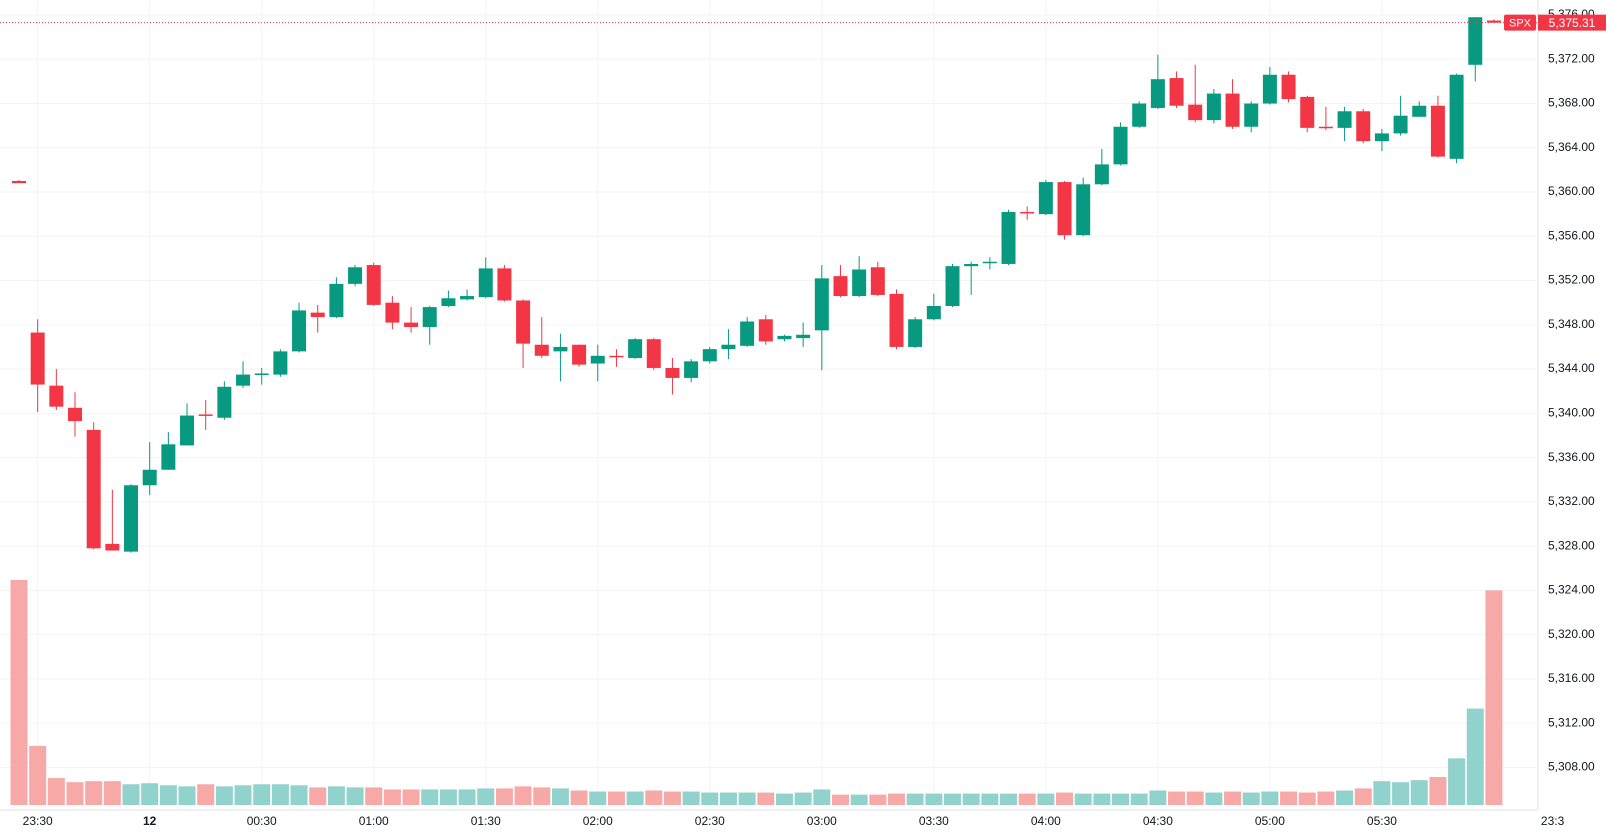  I want to click on y-tick-label: 5,316.00, so click(1571, 678).